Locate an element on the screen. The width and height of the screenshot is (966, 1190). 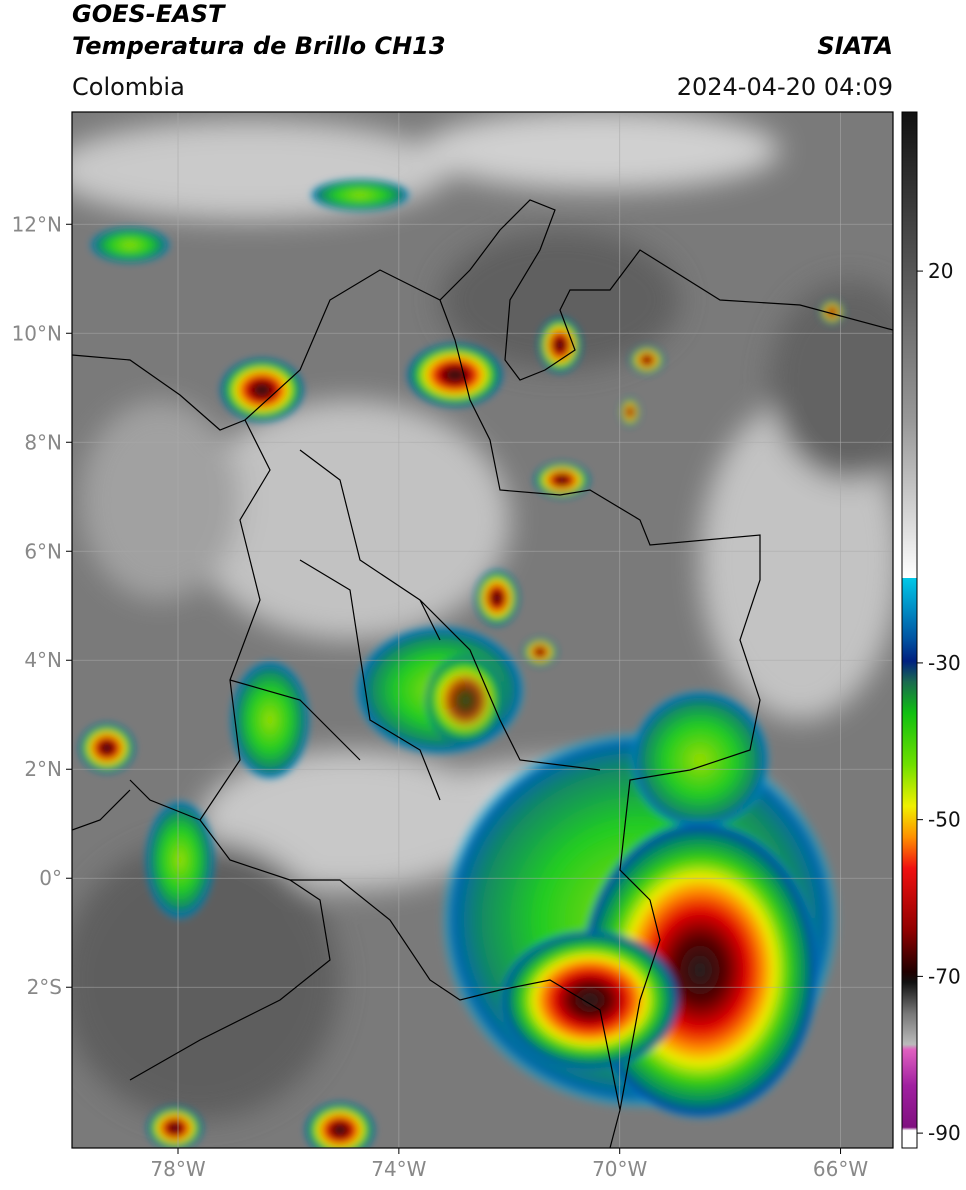
y-tick-label: 10°N is located at coordinates (37, 333).